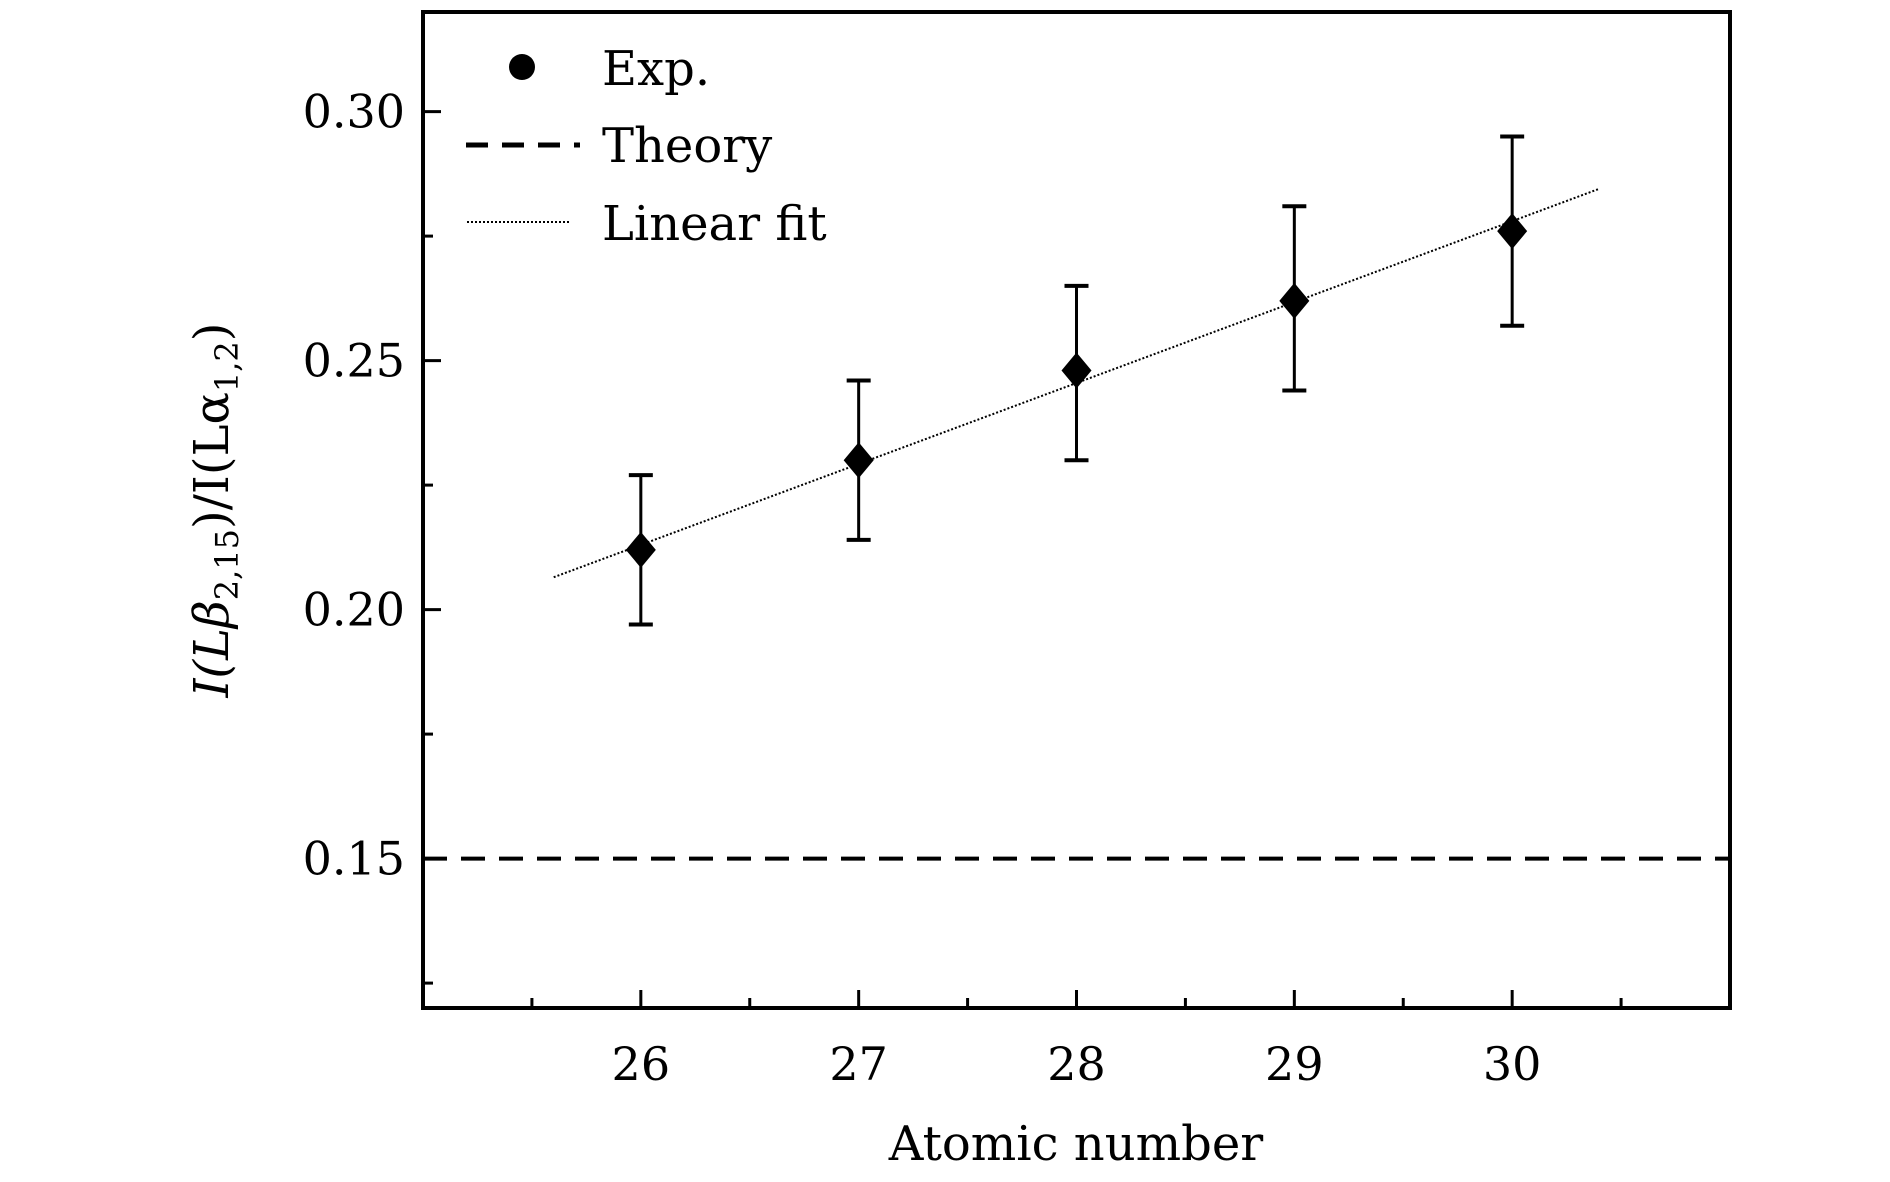 This screenshot has height=1182, width=1890. What do you see at coordinates (714, 224) in the screenshot?
I see `legend-label-linear-fit: Linear fit` at bounding box center [714, 224].